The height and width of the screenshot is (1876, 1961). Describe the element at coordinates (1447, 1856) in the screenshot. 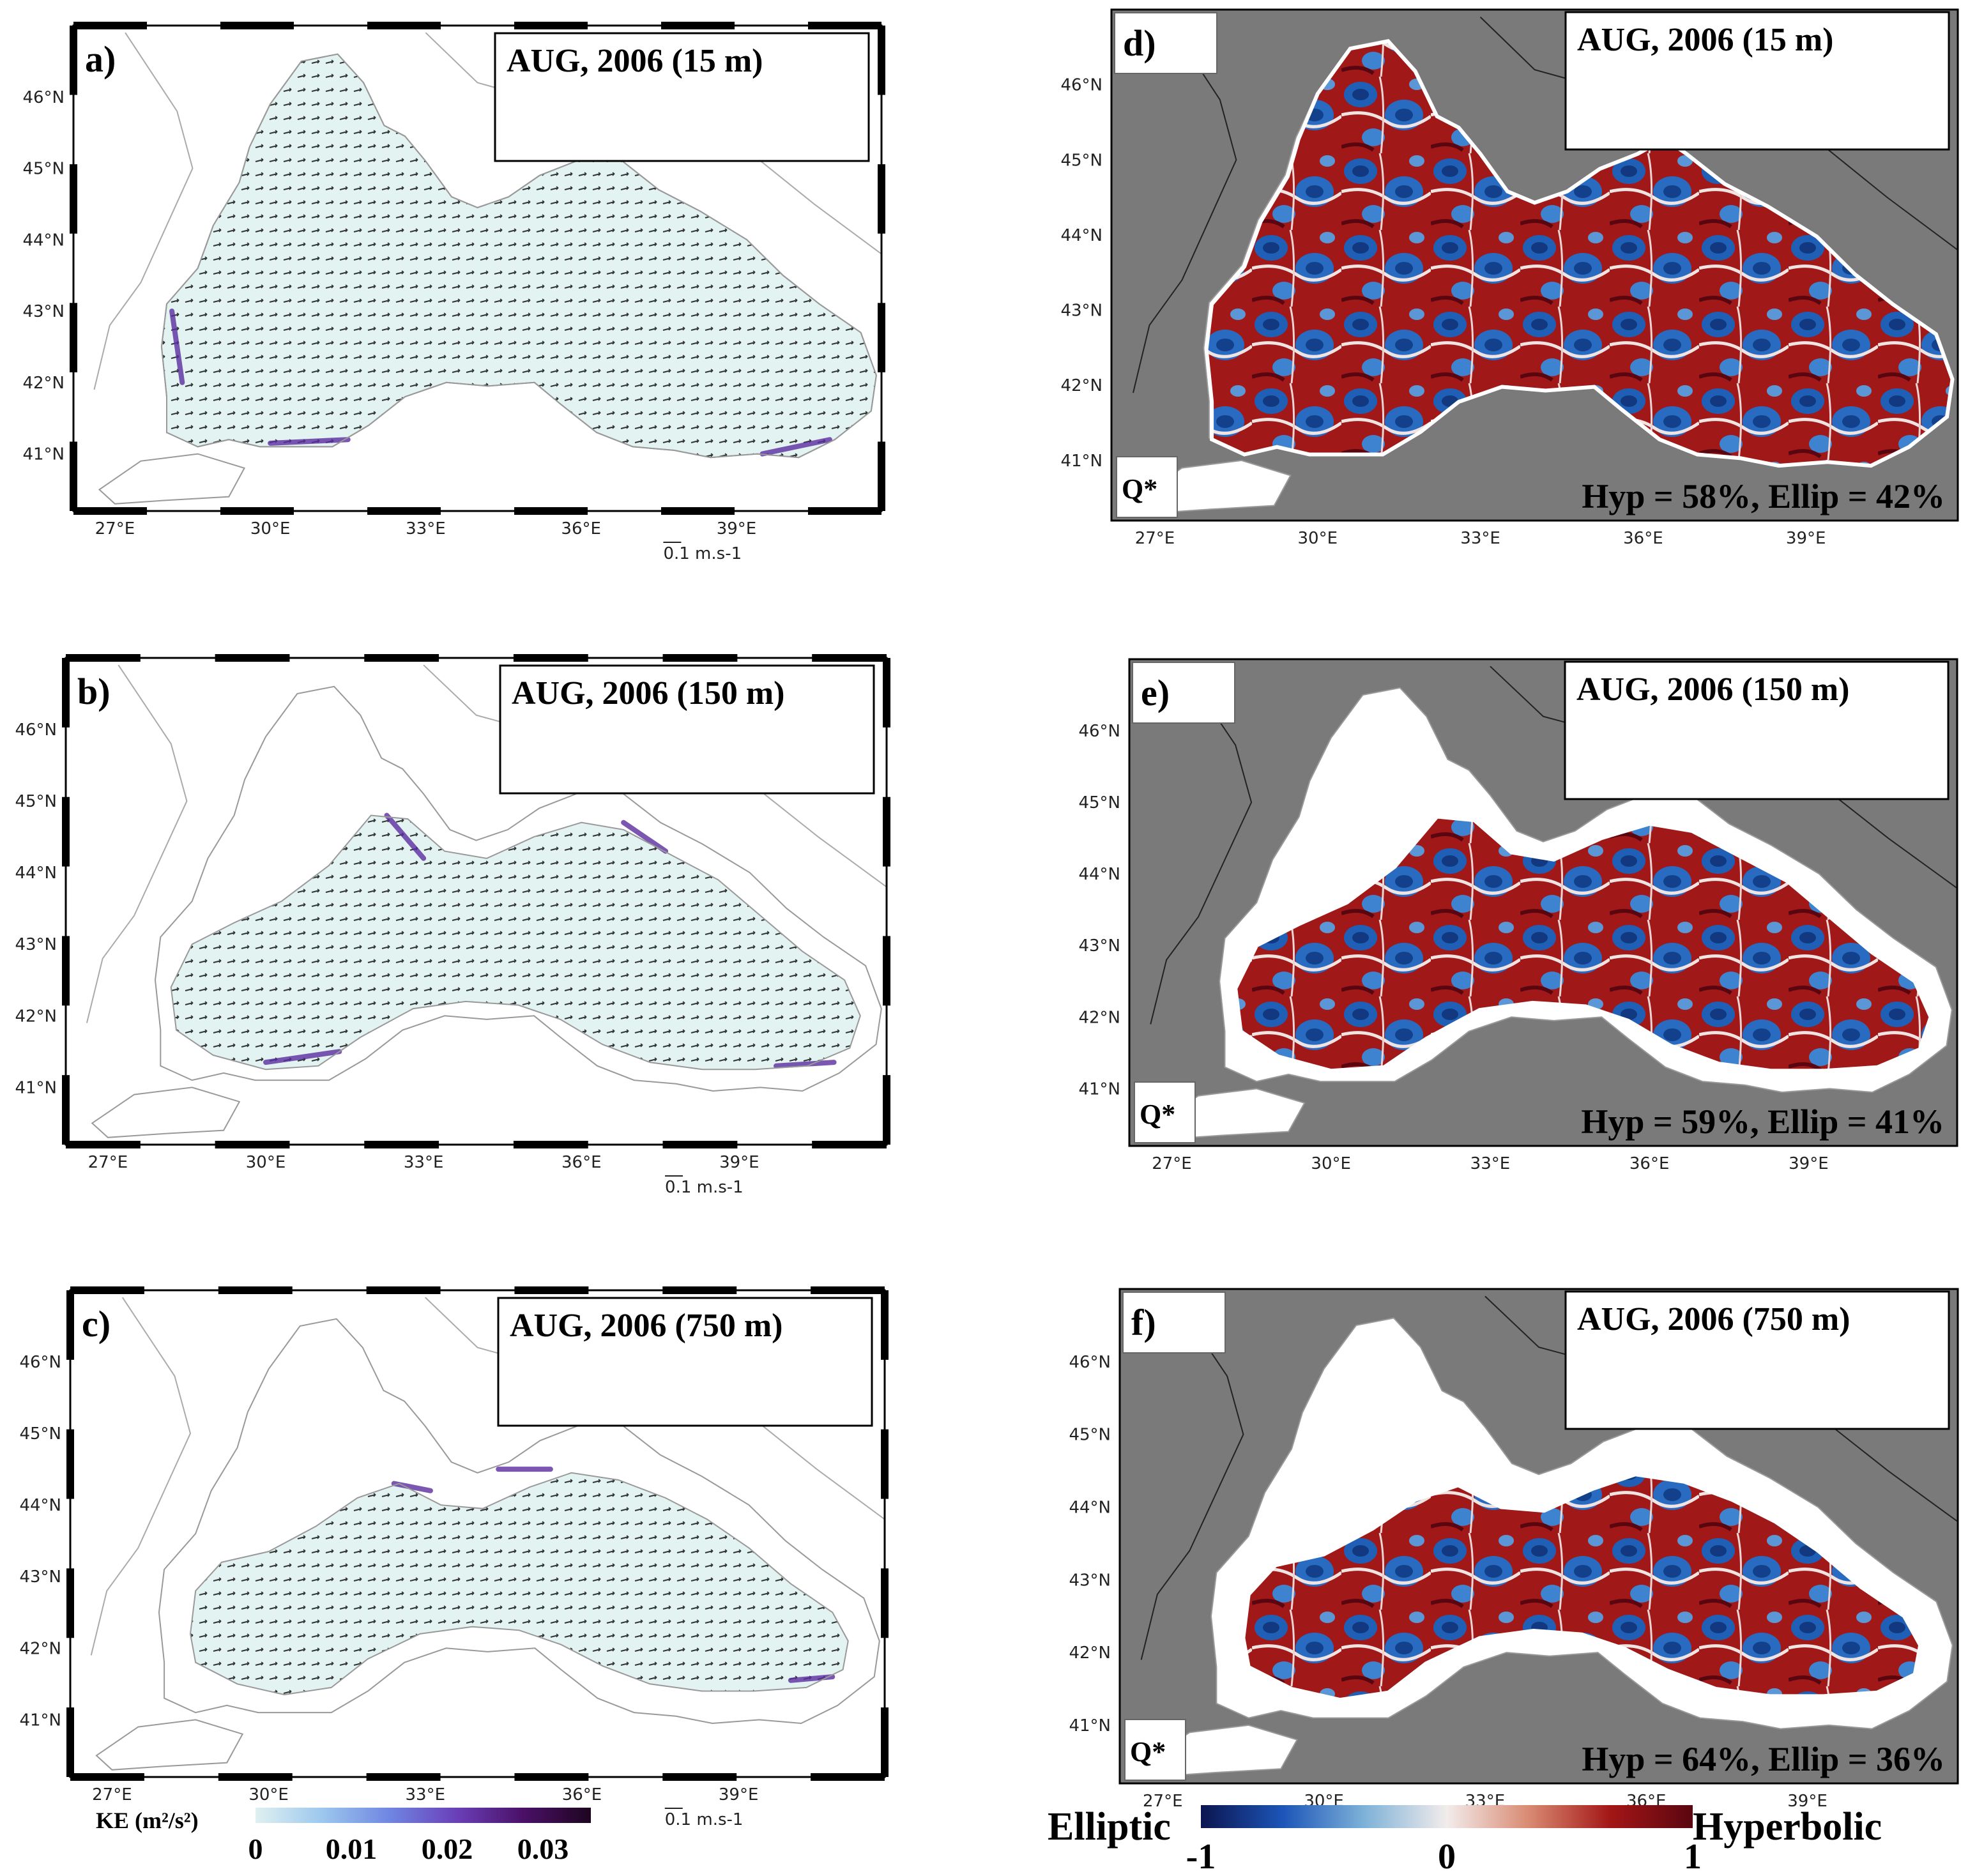

I see `q-colorbar-tick: 0` at that location.